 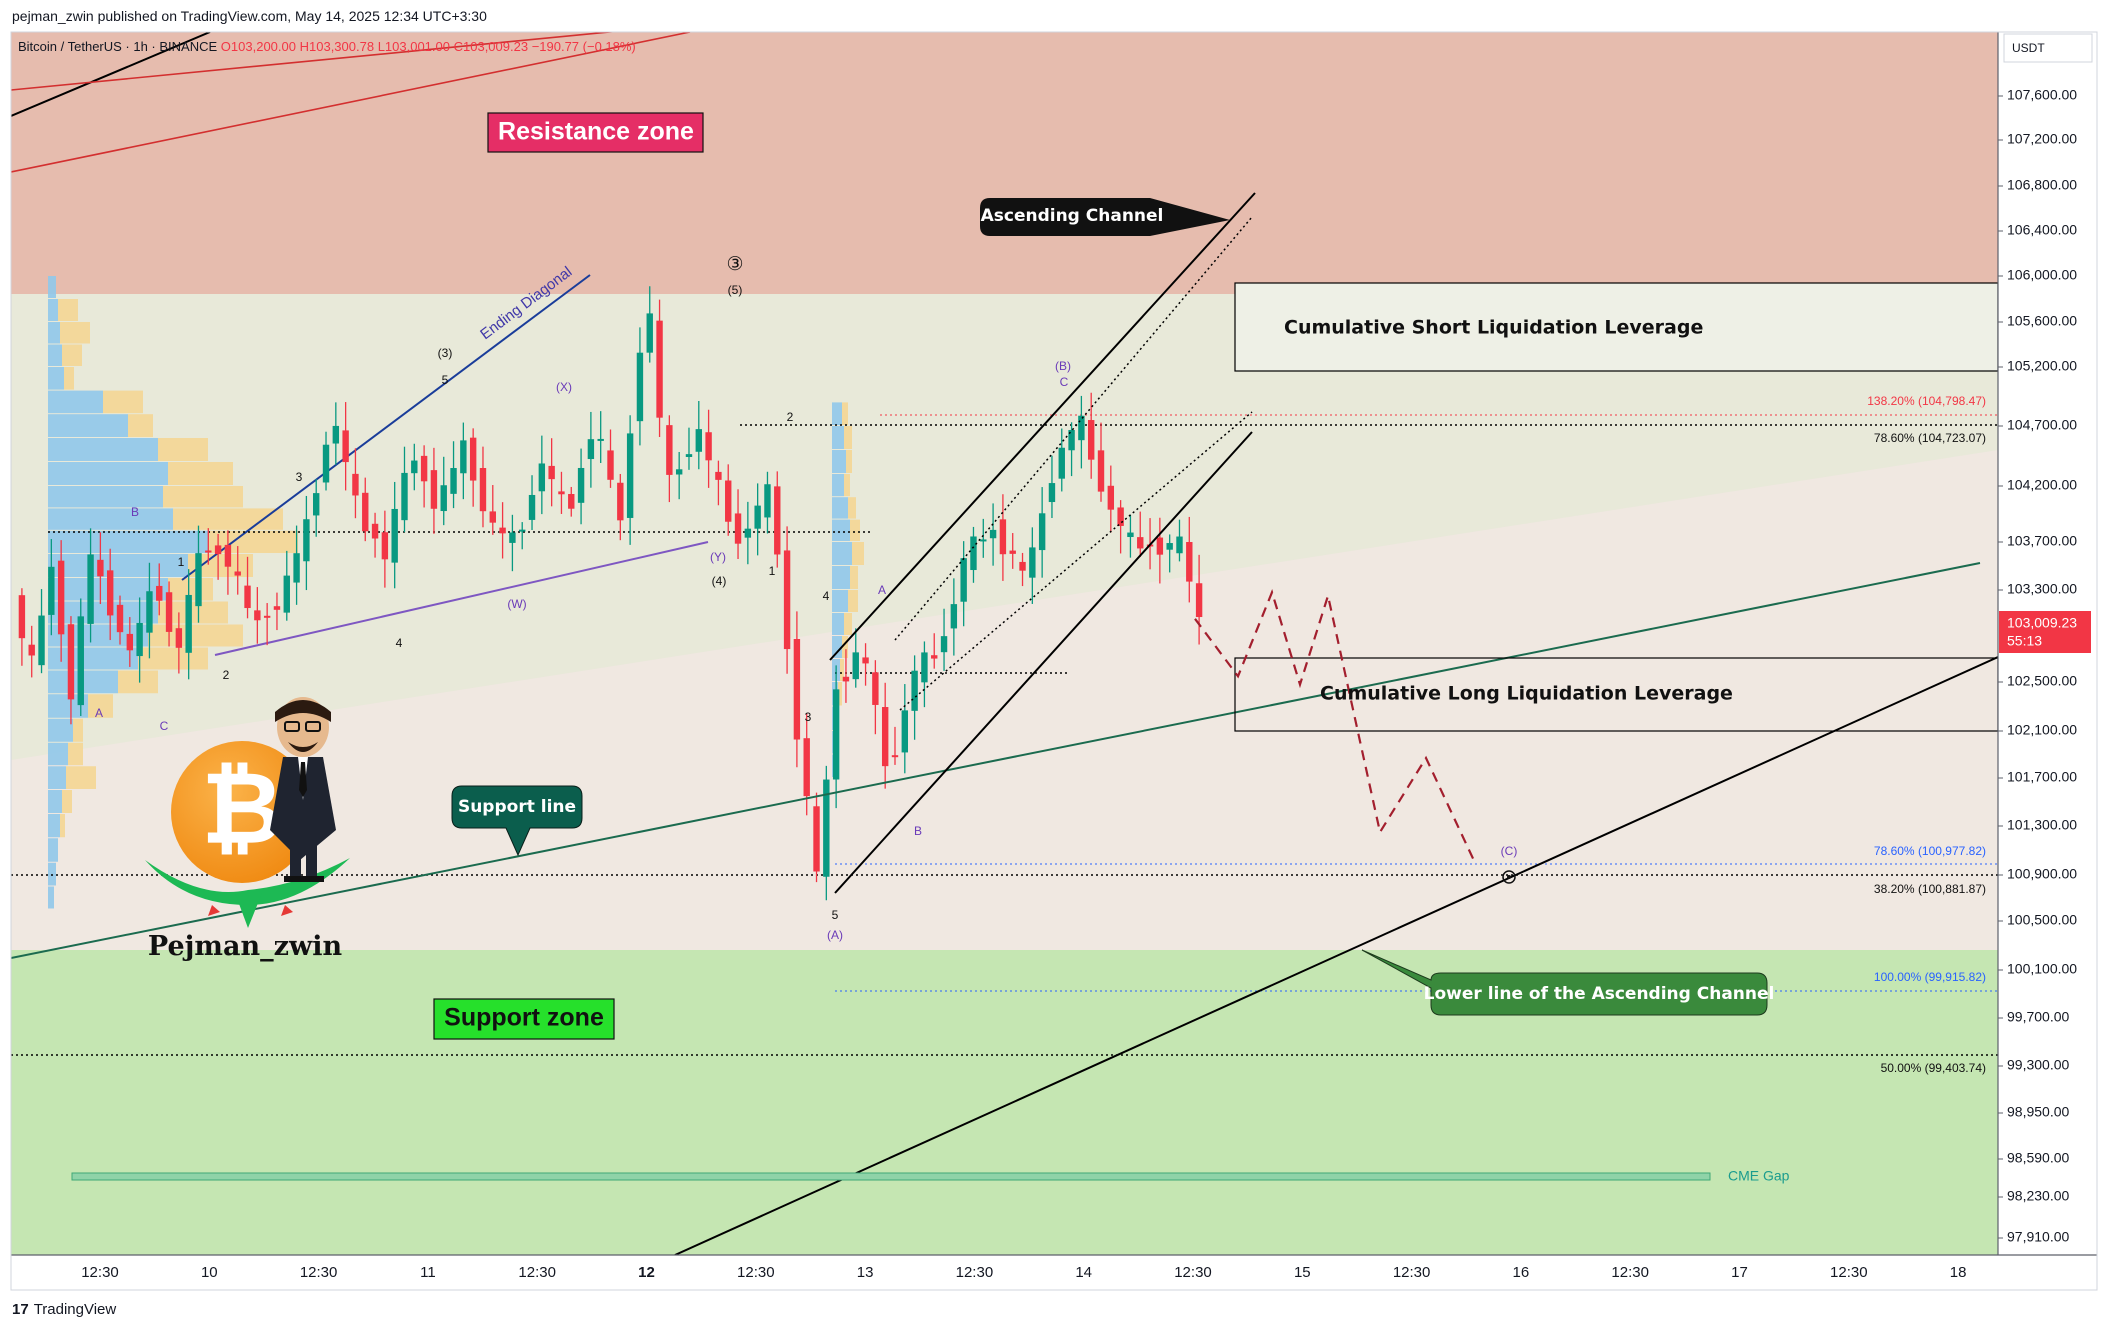 What do you see at coordinates (2042, 230) in the screenshot?
I see `price-tick-label: 106,400.00` at bounding box center [2042, 230].